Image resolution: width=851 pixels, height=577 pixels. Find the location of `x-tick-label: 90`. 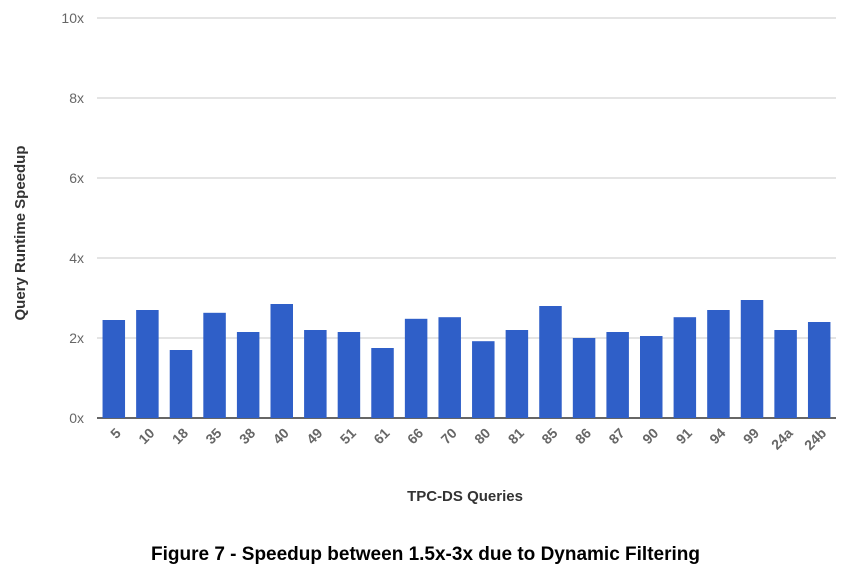

x-tick-label: 90 is located at coordinates (650, 436).